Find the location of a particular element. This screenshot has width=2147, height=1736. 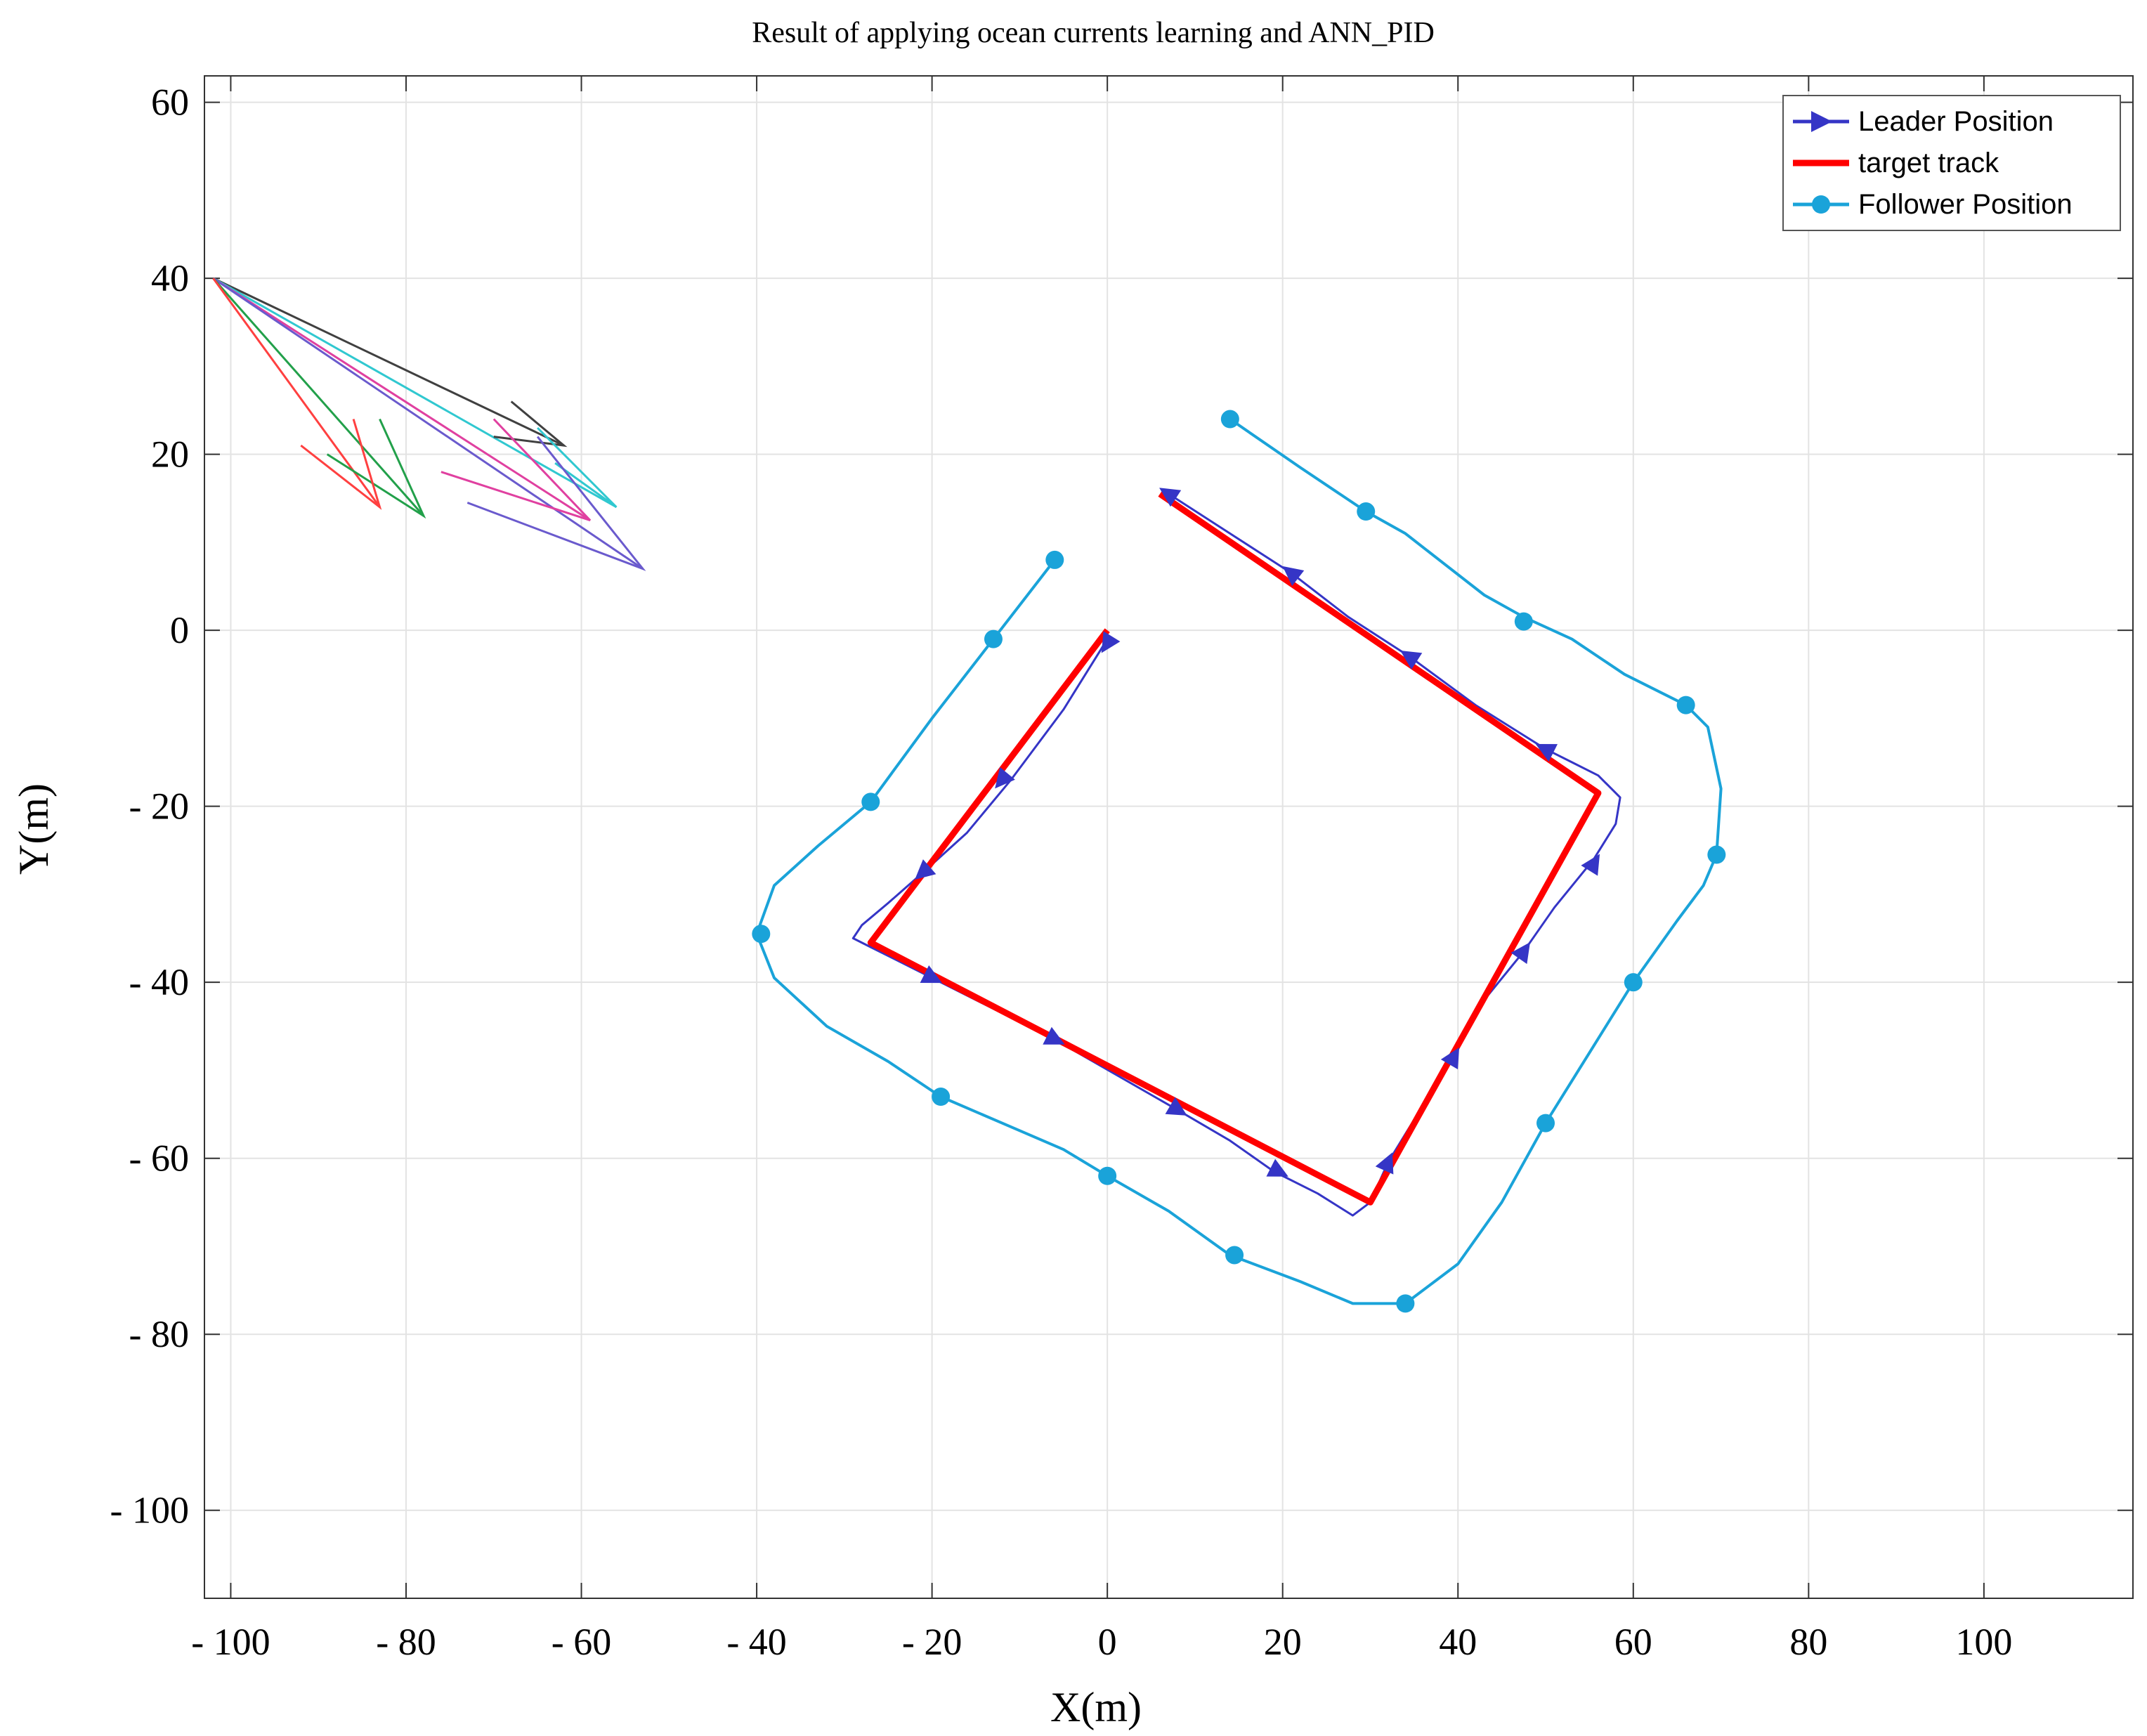

y-tick-label: 20 is located at coordinates (170, 454).